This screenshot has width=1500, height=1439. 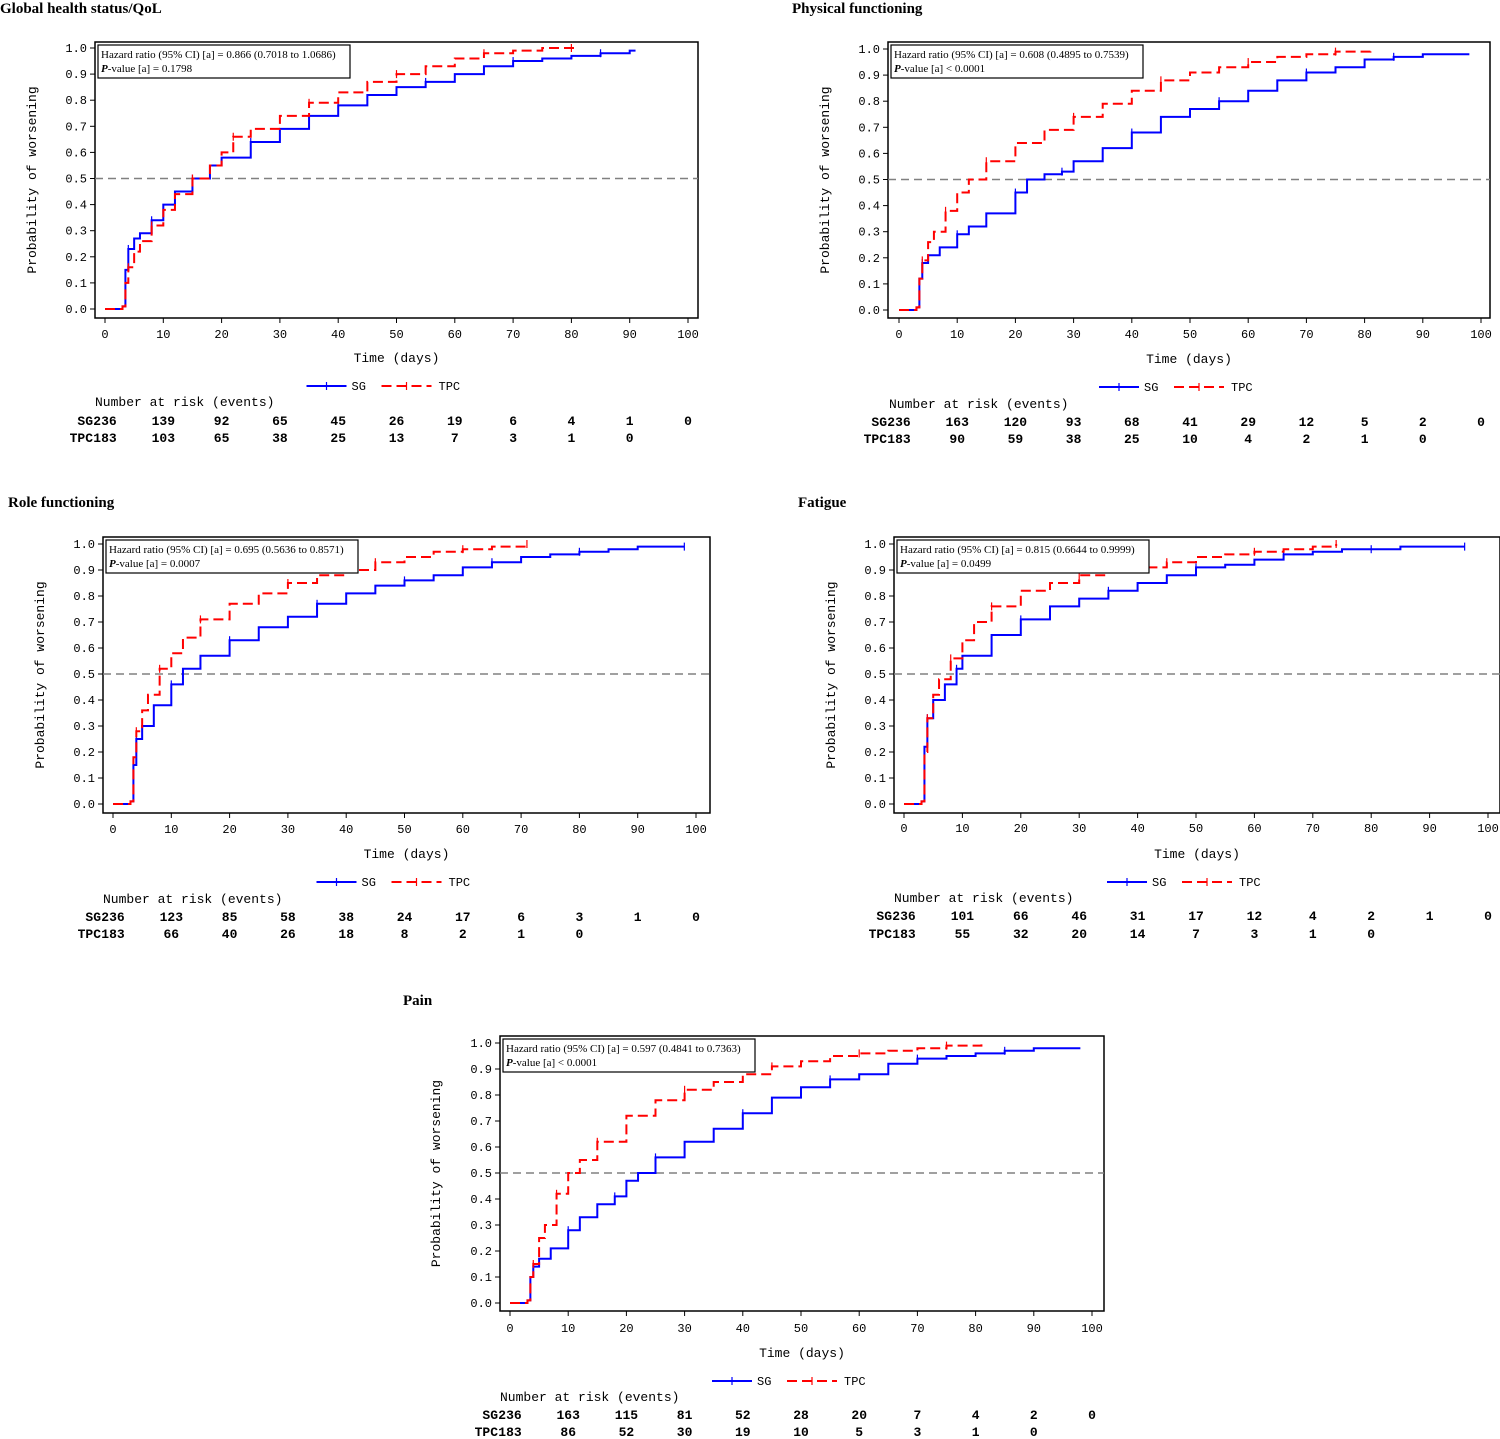 What do you see at coordinates (346, 934) in the screenshot?
I see `risk-cell-tpc: 18` at bounding box center [346, 934].